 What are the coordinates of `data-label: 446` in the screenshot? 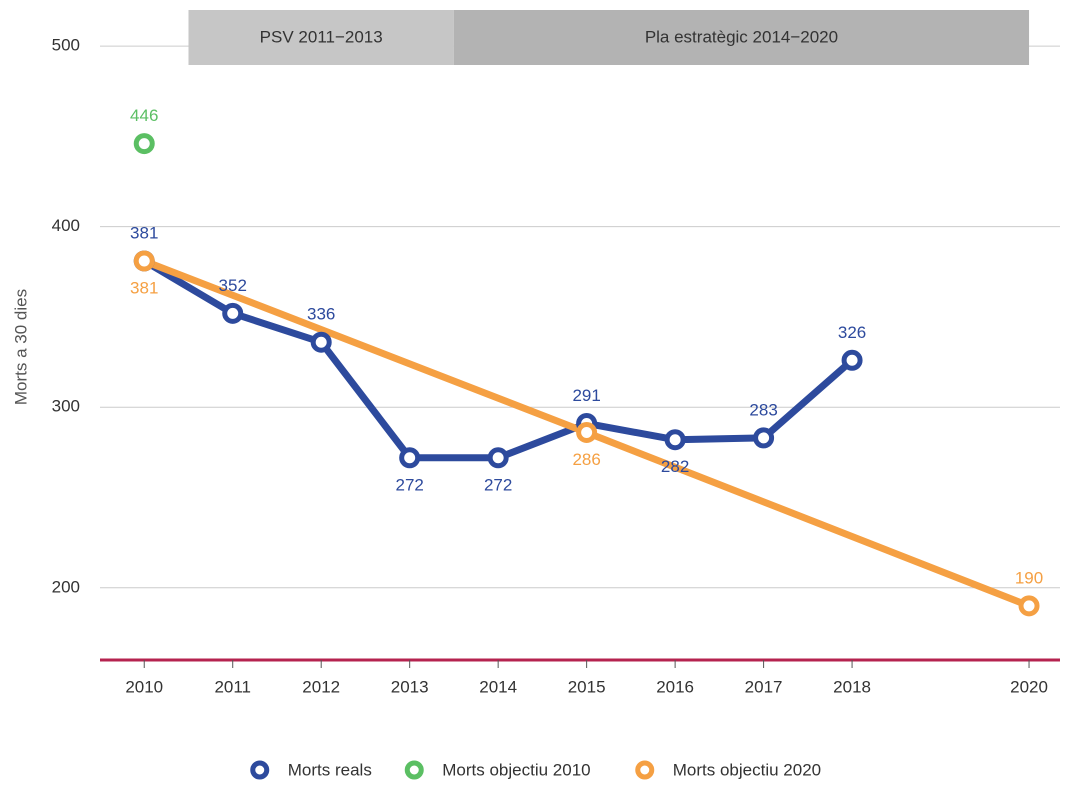 It's located at (144, 115).